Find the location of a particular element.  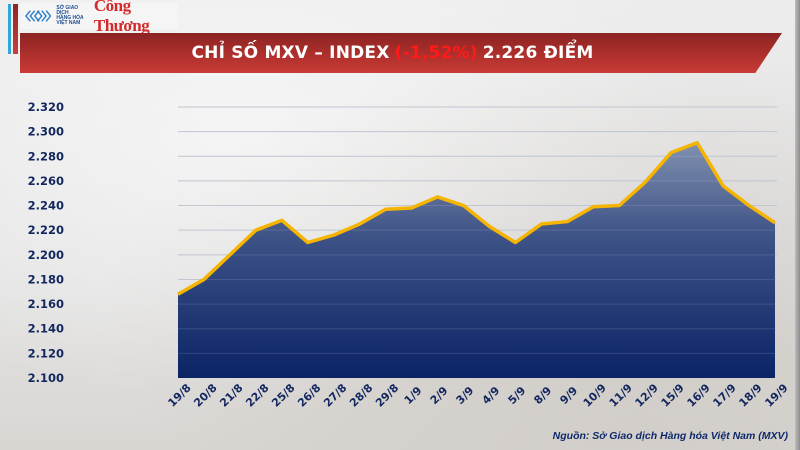

title-prefix: CHỈ SỐ MXV – INDEX is located at coordinates (290, 53).